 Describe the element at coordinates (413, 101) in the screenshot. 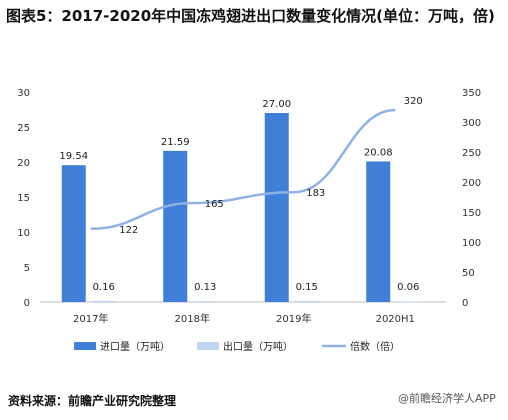

I see `data-label-ratio: 320` at that location.